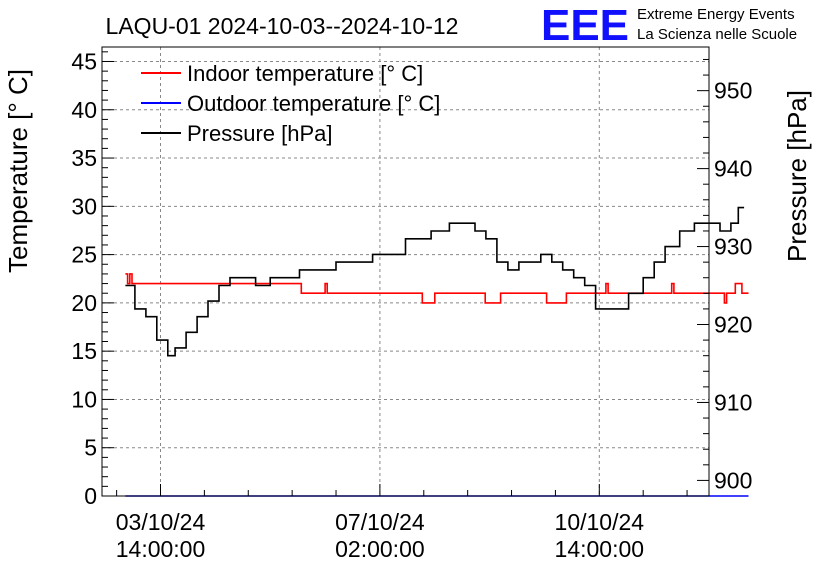 This screenshot has width=836, height=572. What do you see at coordinates (313, 103) in the screenshot?
I see `legend-label-outdoor: Outdoor temperature [° C]` at bounding box center [313, 103].